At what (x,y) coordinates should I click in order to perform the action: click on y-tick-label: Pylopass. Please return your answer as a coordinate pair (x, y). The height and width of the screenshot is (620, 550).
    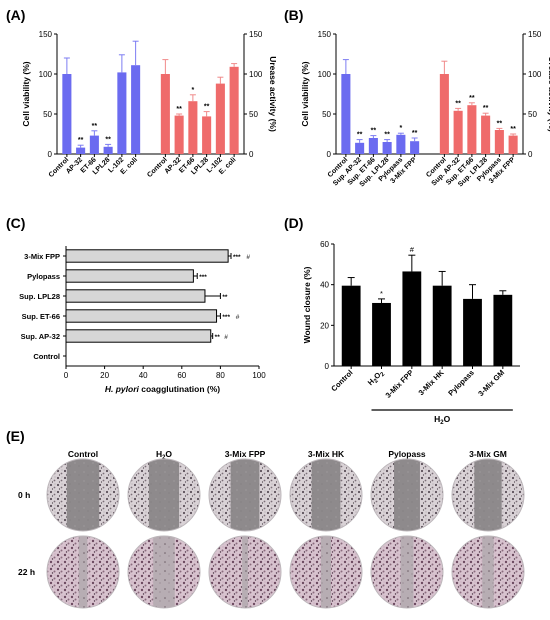
    Looking at the image, I should click on (43, 276).